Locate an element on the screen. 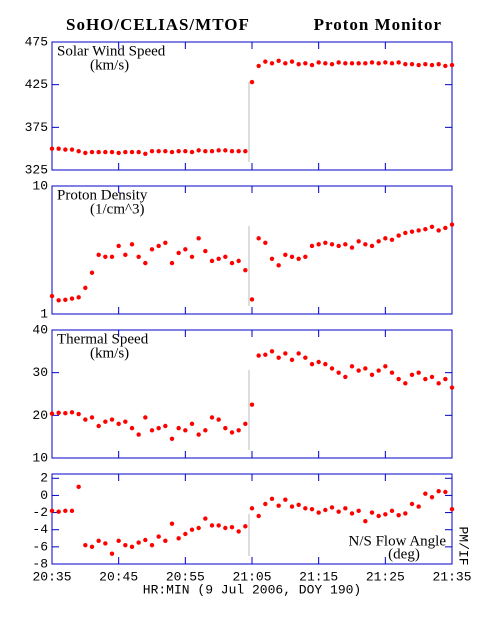  x-tick-label: 21:35 is located at coordinates (451, 576).